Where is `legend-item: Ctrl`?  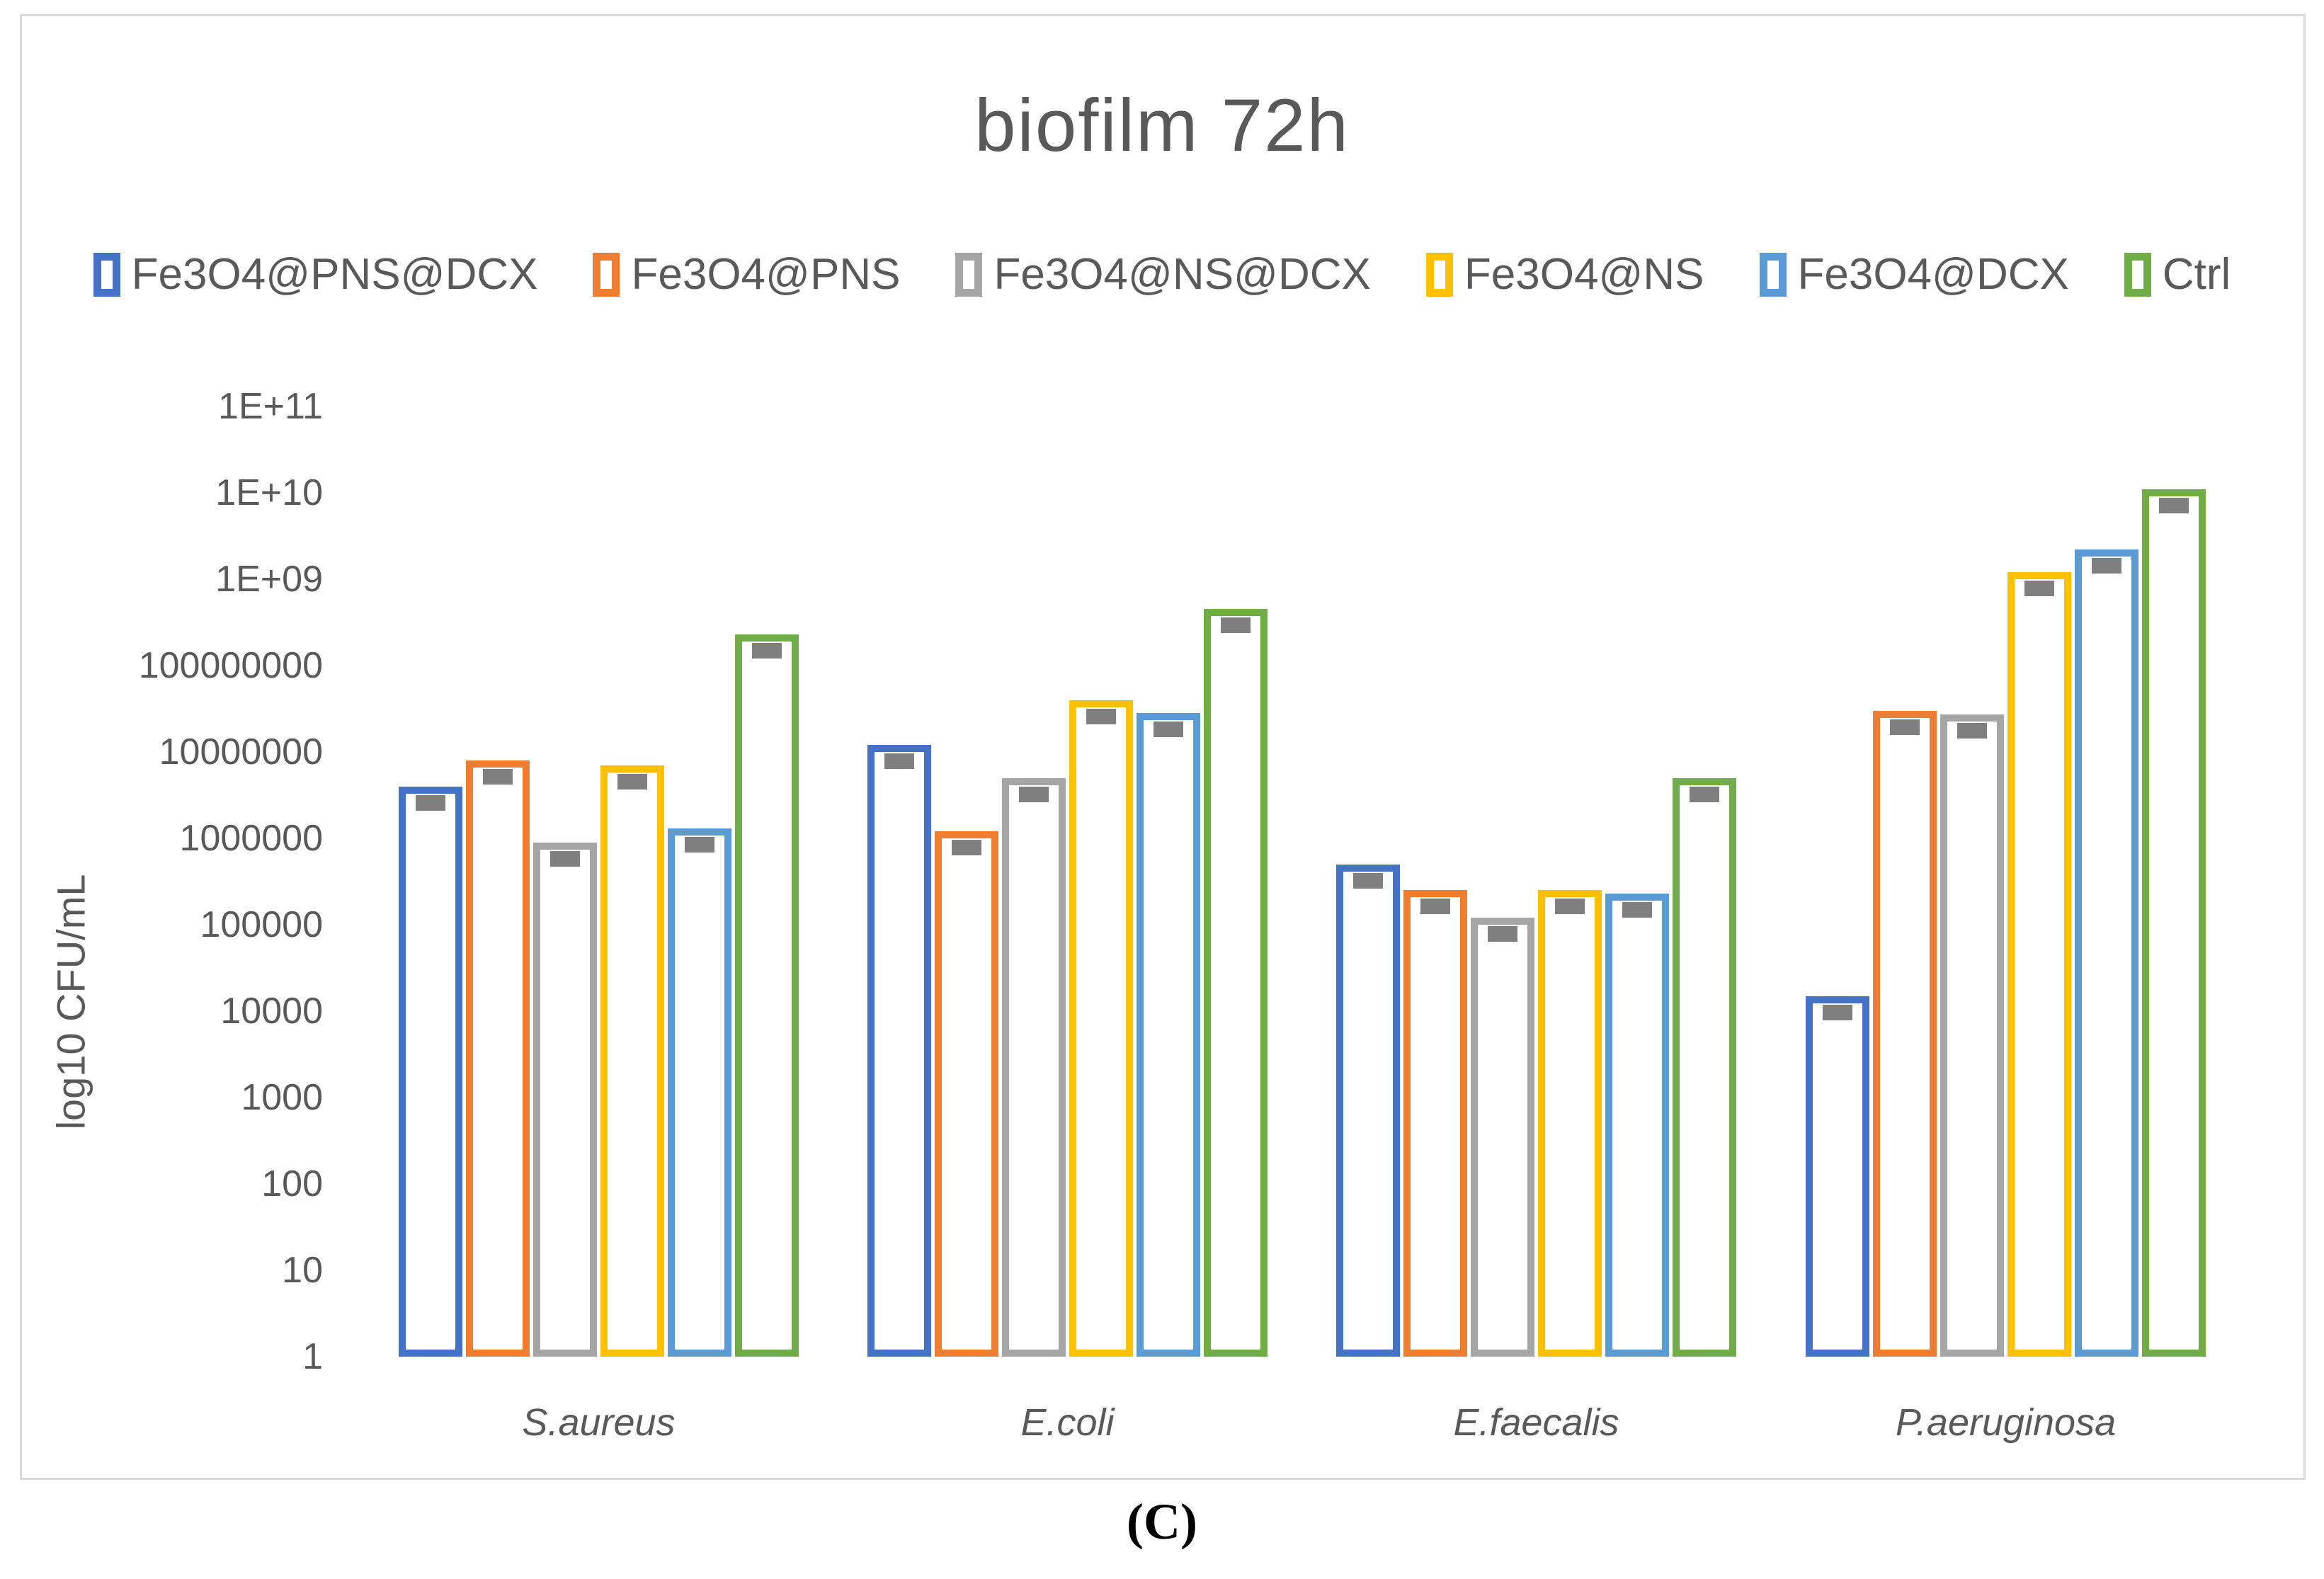 legend-item: Ctrl is located at coordinates (2177, 274).